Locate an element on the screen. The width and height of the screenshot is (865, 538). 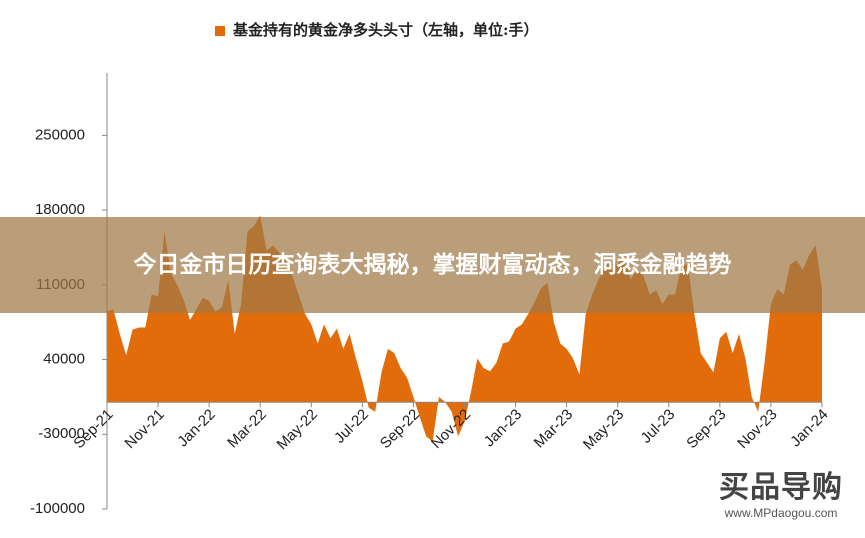
watermark: 买品导购 www.MPdaogou.com is located at coordinates (781, 491).